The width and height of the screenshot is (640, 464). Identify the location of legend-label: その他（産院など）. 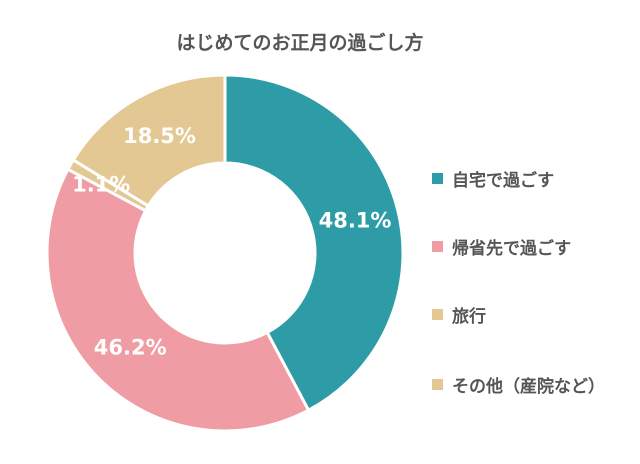
(528, 387).